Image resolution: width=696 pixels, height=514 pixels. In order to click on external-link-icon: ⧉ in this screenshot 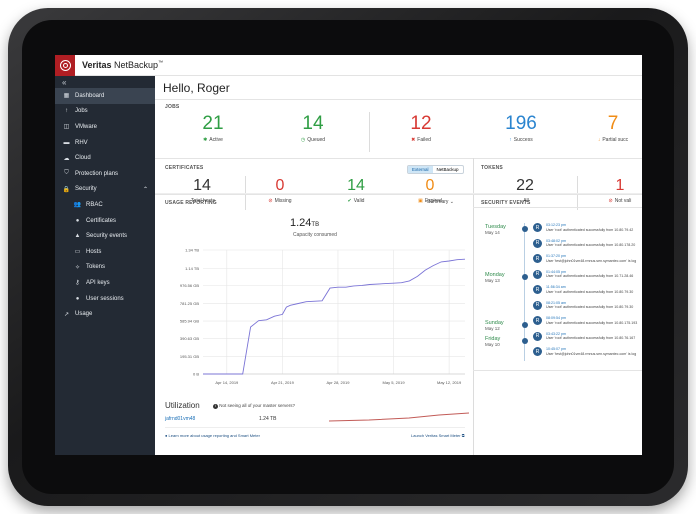, I will do `click(463, 435)`.